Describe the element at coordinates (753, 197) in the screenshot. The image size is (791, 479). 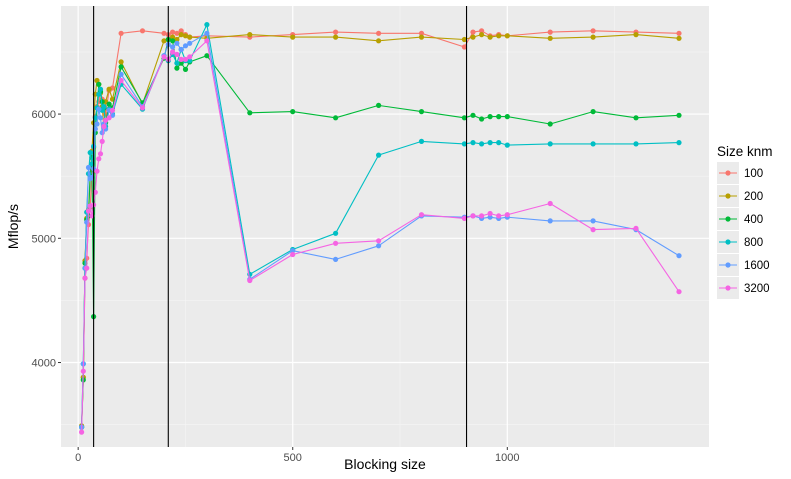
I see `legend-label: 200` at that location.